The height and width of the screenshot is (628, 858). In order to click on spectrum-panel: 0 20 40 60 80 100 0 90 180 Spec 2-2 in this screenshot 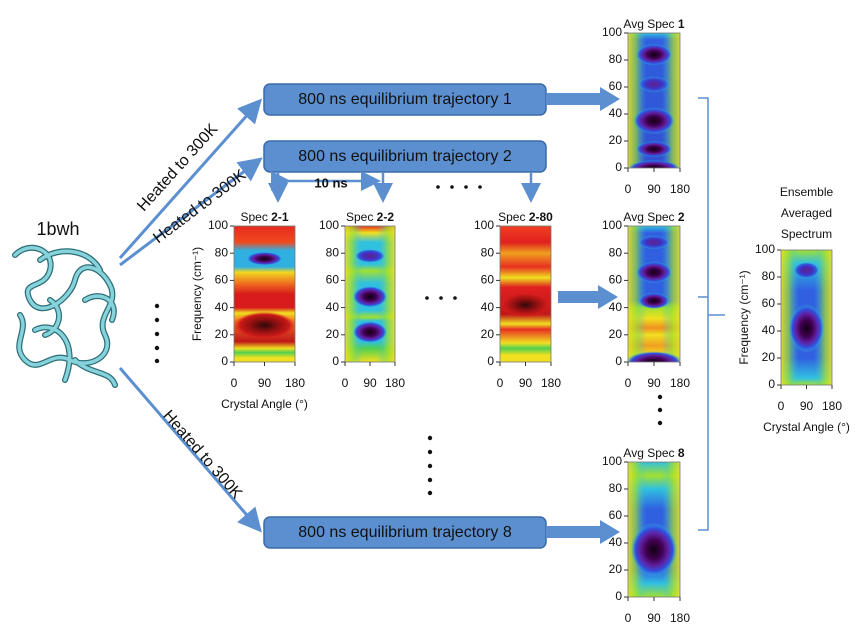, I will do `click(362, 300)`.